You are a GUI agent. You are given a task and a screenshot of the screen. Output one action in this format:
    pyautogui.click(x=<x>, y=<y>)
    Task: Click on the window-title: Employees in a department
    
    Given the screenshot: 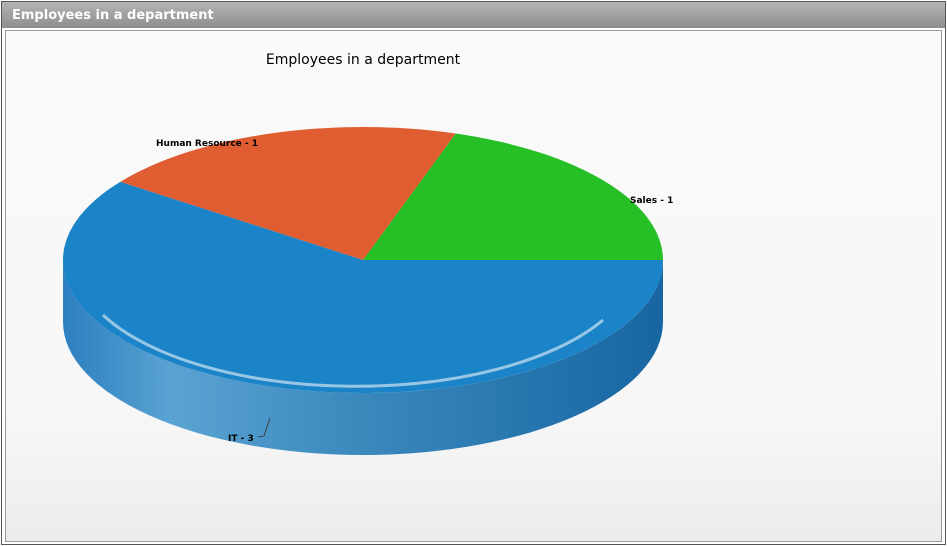 What is the action you would take?
    pyautogui.click(x=473, y=15)
    